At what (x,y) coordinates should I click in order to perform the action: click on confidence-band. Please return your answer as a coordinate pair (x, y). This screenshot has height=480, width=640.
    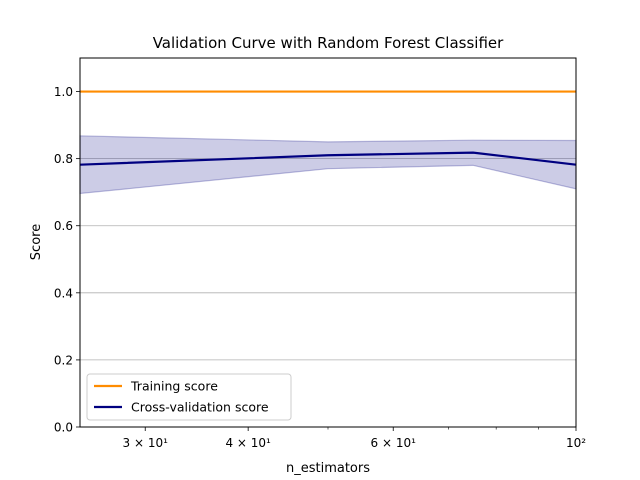
    Looking at the image, I should click on (328, 165).